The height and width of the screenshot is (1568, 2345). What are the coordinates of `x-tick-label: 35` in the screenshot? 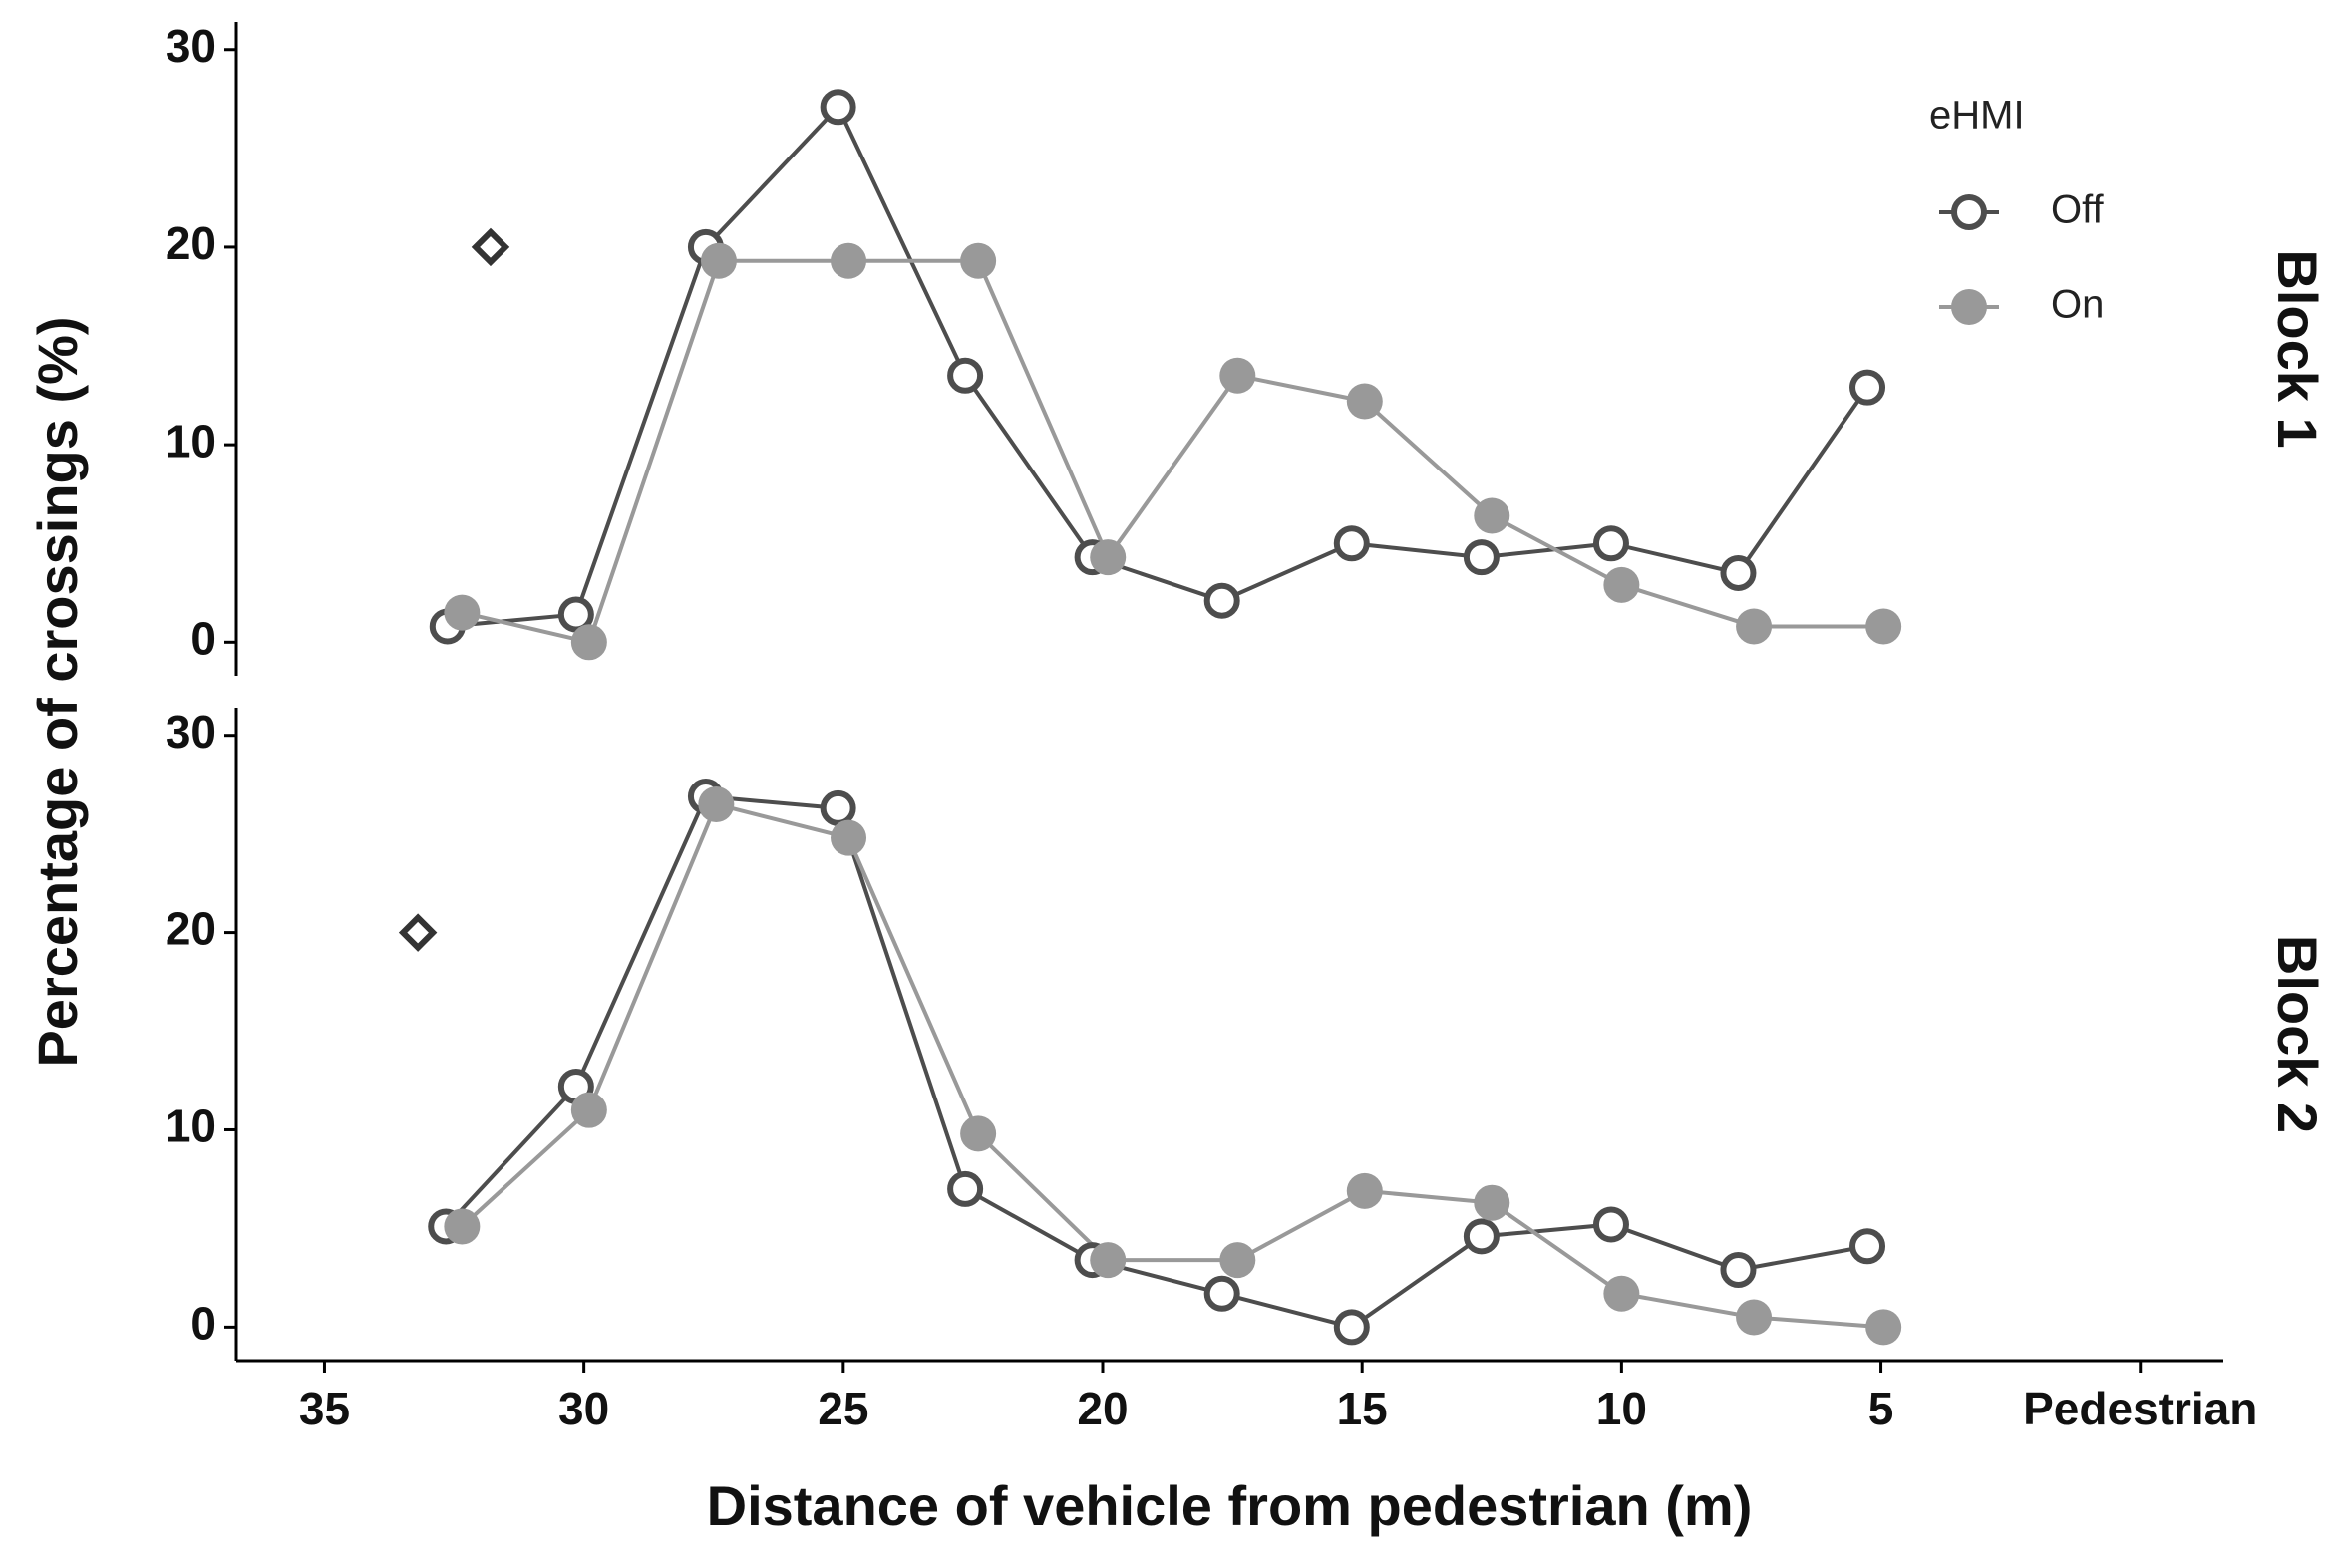 It's located at (324, 1408).